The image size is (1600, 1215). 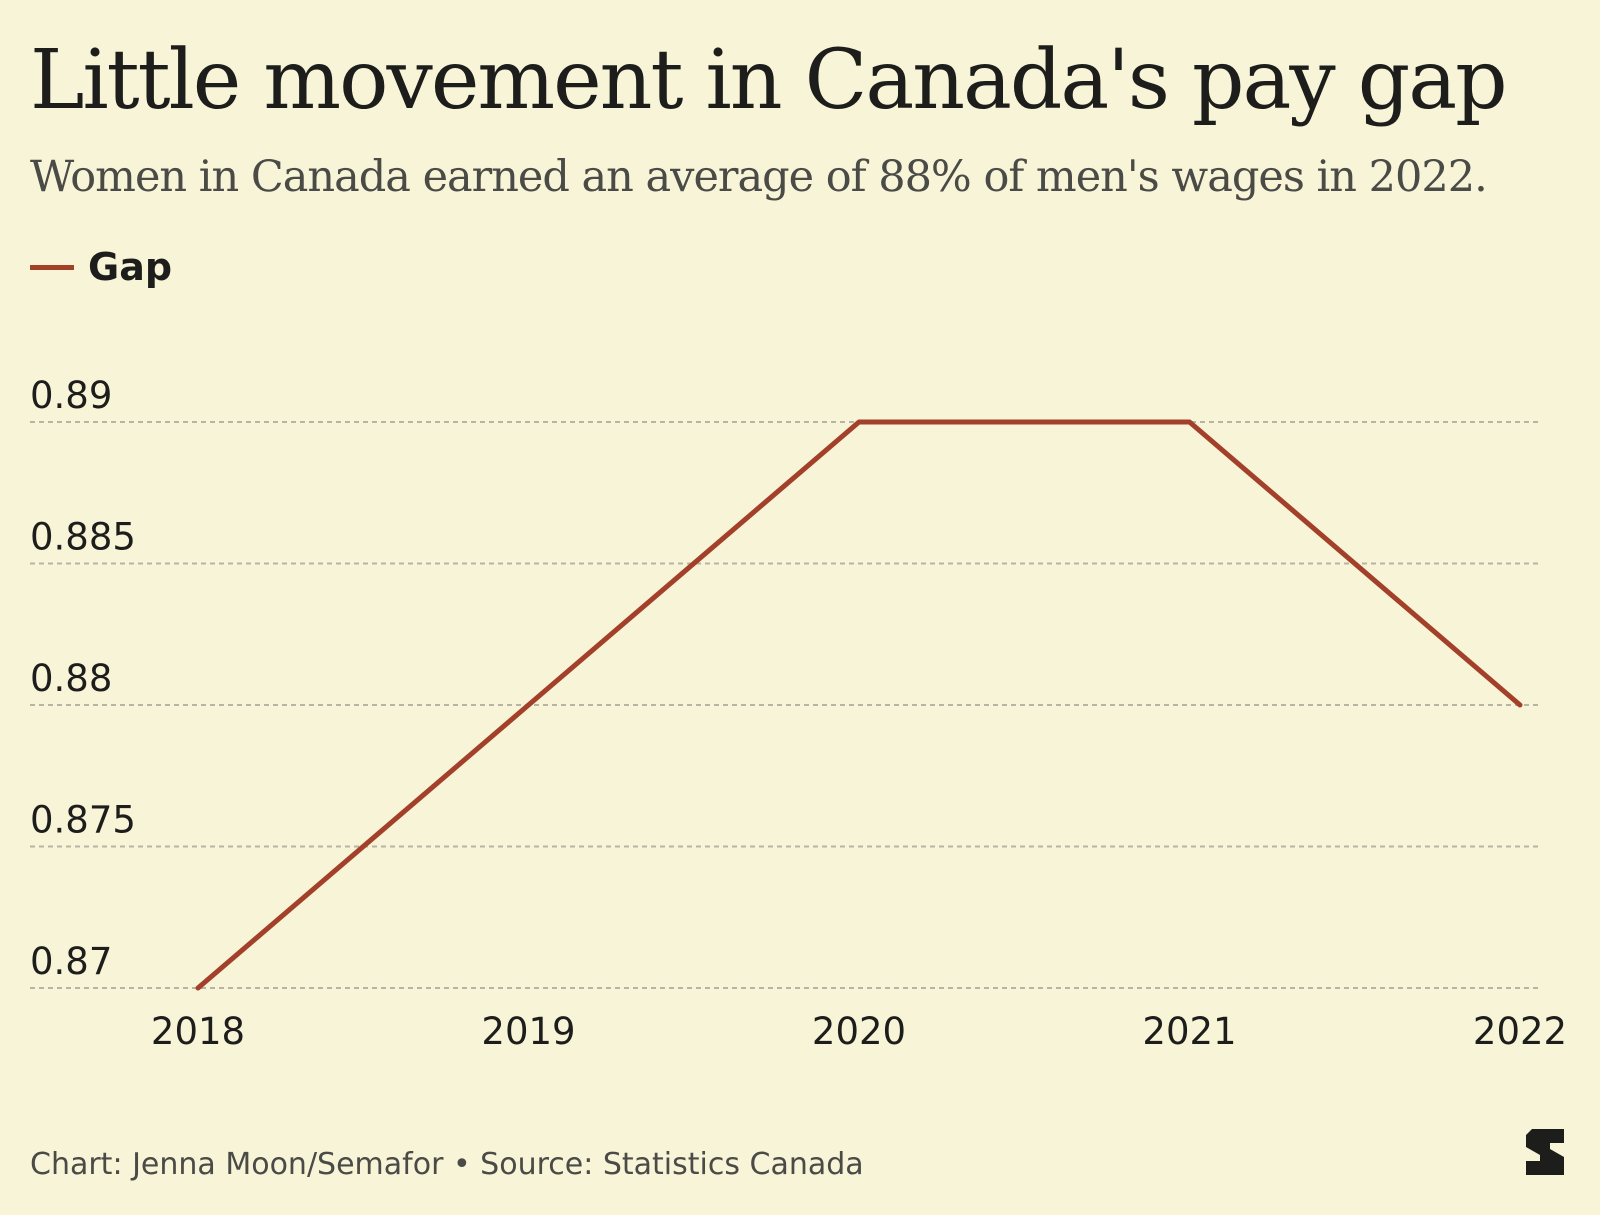 What do you see at coordinates (83, 537) in the screenshot?
I see `y-tick-label: 0.885` at bounding box center [83, 537].